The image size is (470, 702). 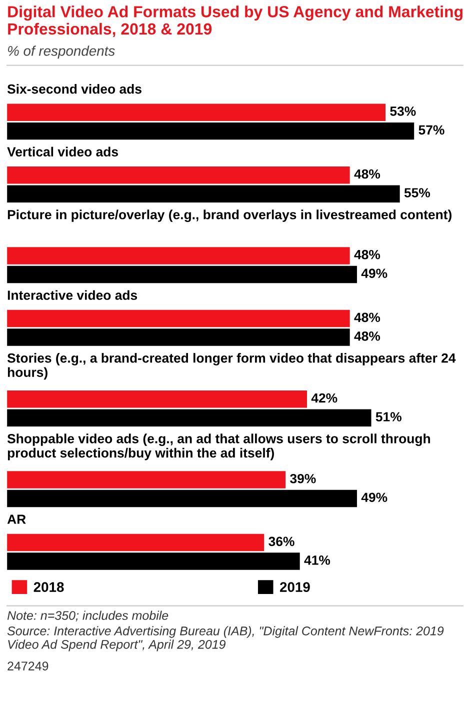 I want to click on chart-title: Digital Video Ad Formats Used by US Agency and Marketing Professionals, 2018 & 2019, so click(x=235, y=21).